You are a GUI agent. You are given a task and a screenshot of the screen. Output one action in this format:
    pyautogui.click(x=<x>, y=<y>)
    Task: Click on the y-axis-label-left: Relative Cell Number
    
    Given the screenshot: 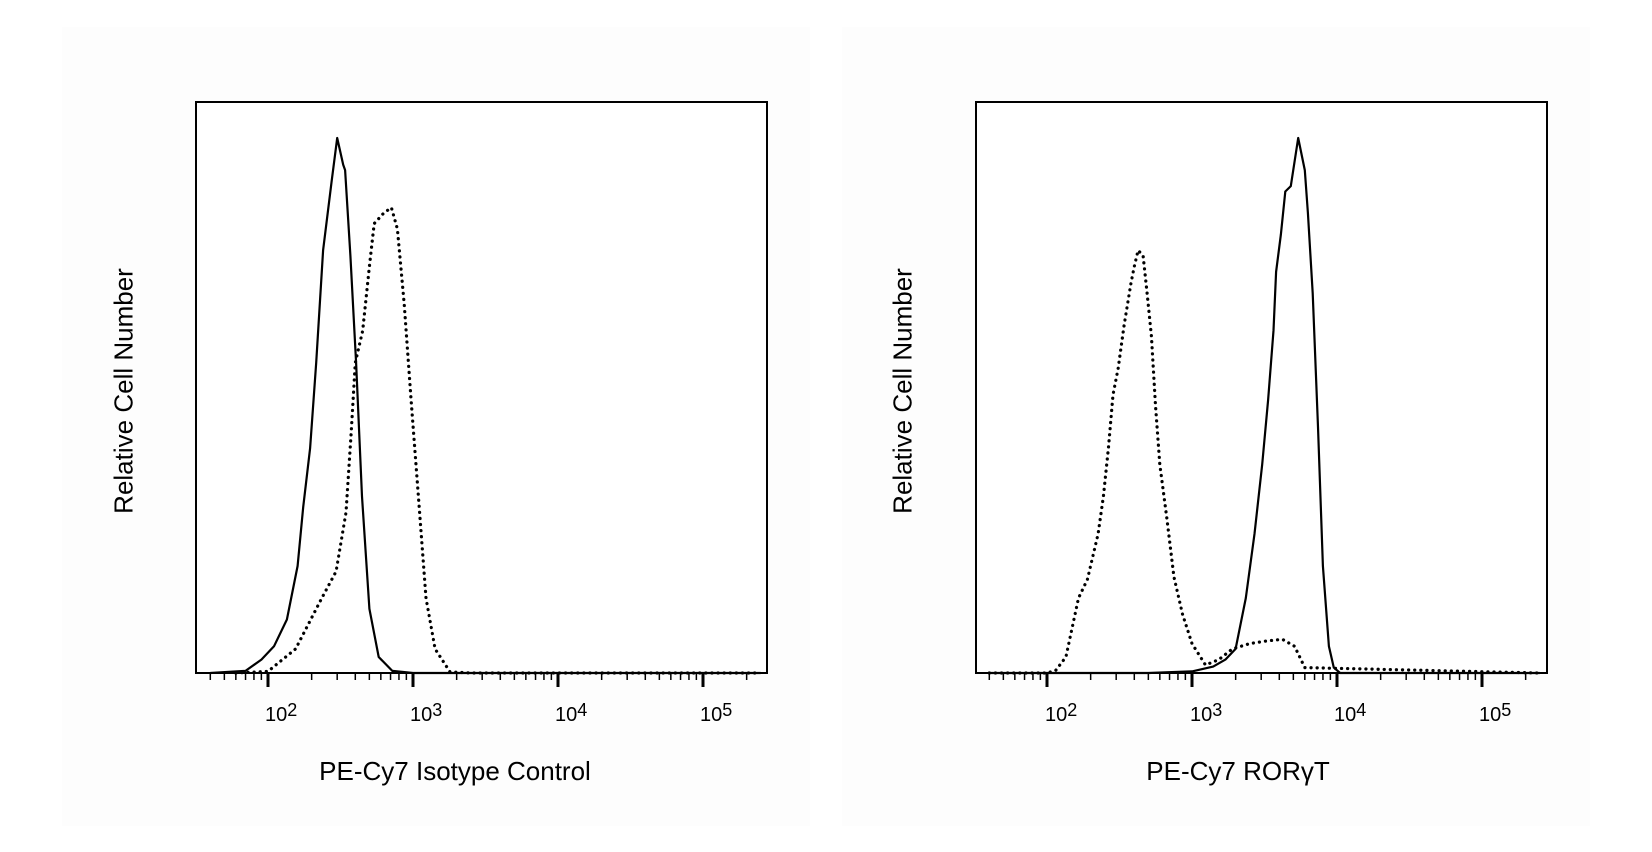 What is the action you would take?
    pyautogui.click(x=123, y=391)
    